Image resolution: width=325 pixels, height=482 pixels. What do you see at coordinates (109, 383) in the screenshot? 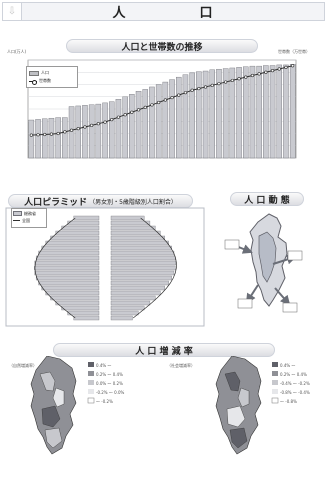
I see `natural-legend-3: 0.0% ～ 0.2%` at bounding box center [109, 383].